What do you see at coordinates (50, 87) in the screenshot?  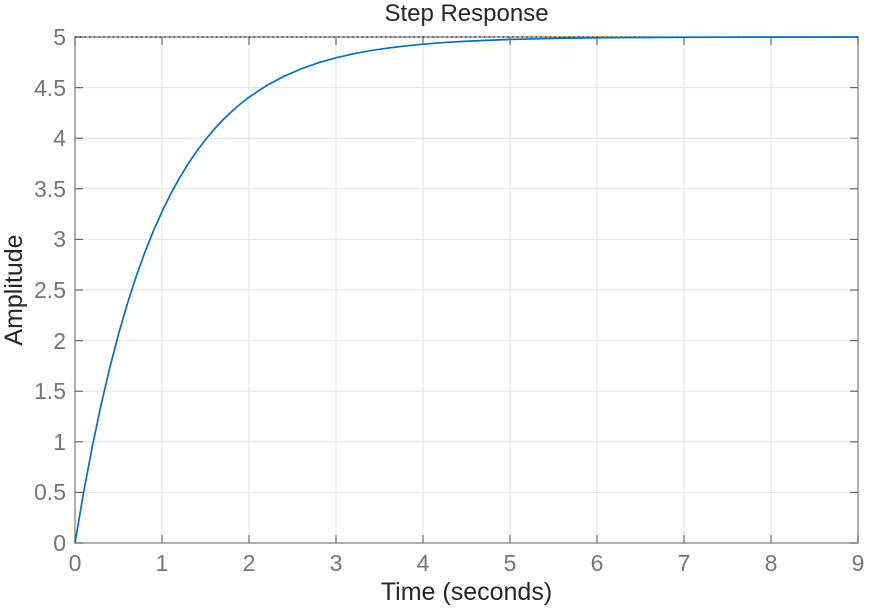 I see `y-tick-label: 4.5` at bounding box center [50, 87].